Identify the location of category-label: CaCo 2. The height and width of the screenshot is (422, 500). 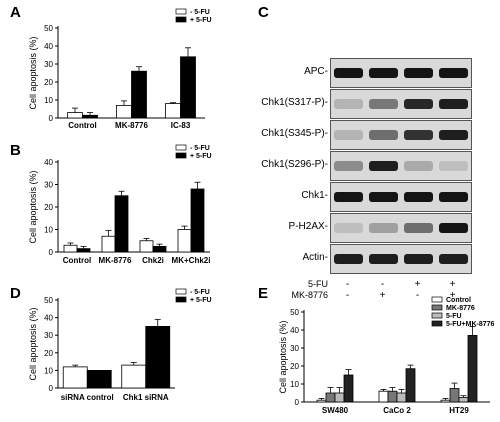
(397, 410).